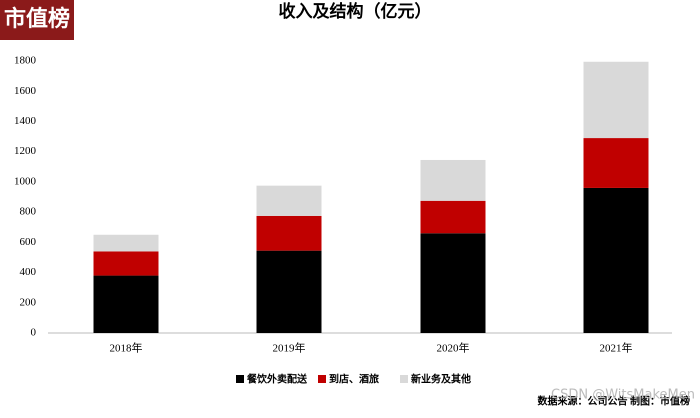  I want to click on y-tick-label: 600, so click(28, 242).